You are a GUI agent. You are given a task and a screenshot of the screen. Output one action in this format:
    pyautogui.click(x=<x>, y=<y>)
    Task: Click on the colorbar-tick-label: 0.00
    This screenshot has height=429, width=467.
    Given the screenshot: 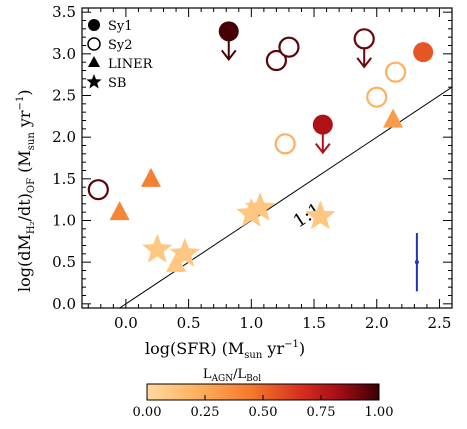 What is the action you would take?
    pyautogui.click(x=147, y=412)
    